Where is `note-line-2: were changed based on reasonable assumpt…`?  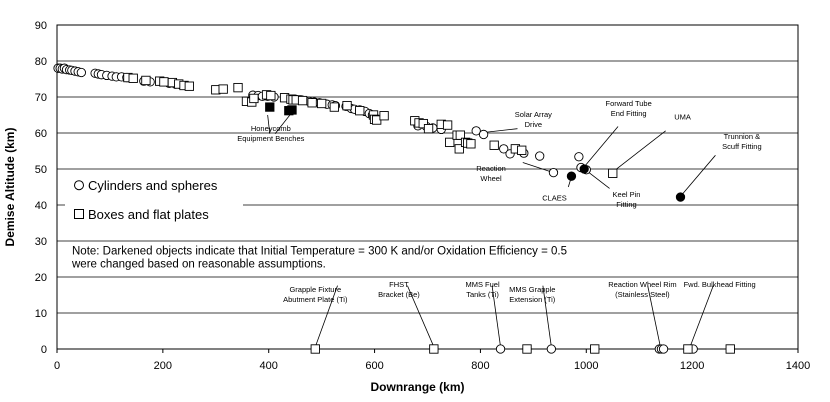
note-line-2: were changed based on reasonable assumpt… is located at coordinates (198, 264).